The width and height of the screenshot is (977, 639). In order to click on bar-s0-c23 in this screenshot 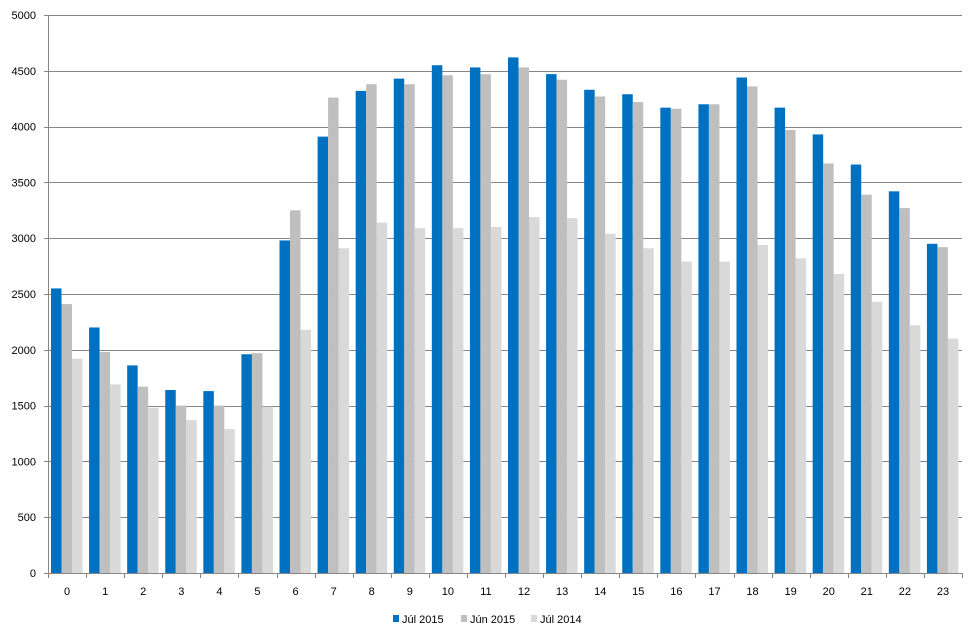, I will do `click(932, 408)`.